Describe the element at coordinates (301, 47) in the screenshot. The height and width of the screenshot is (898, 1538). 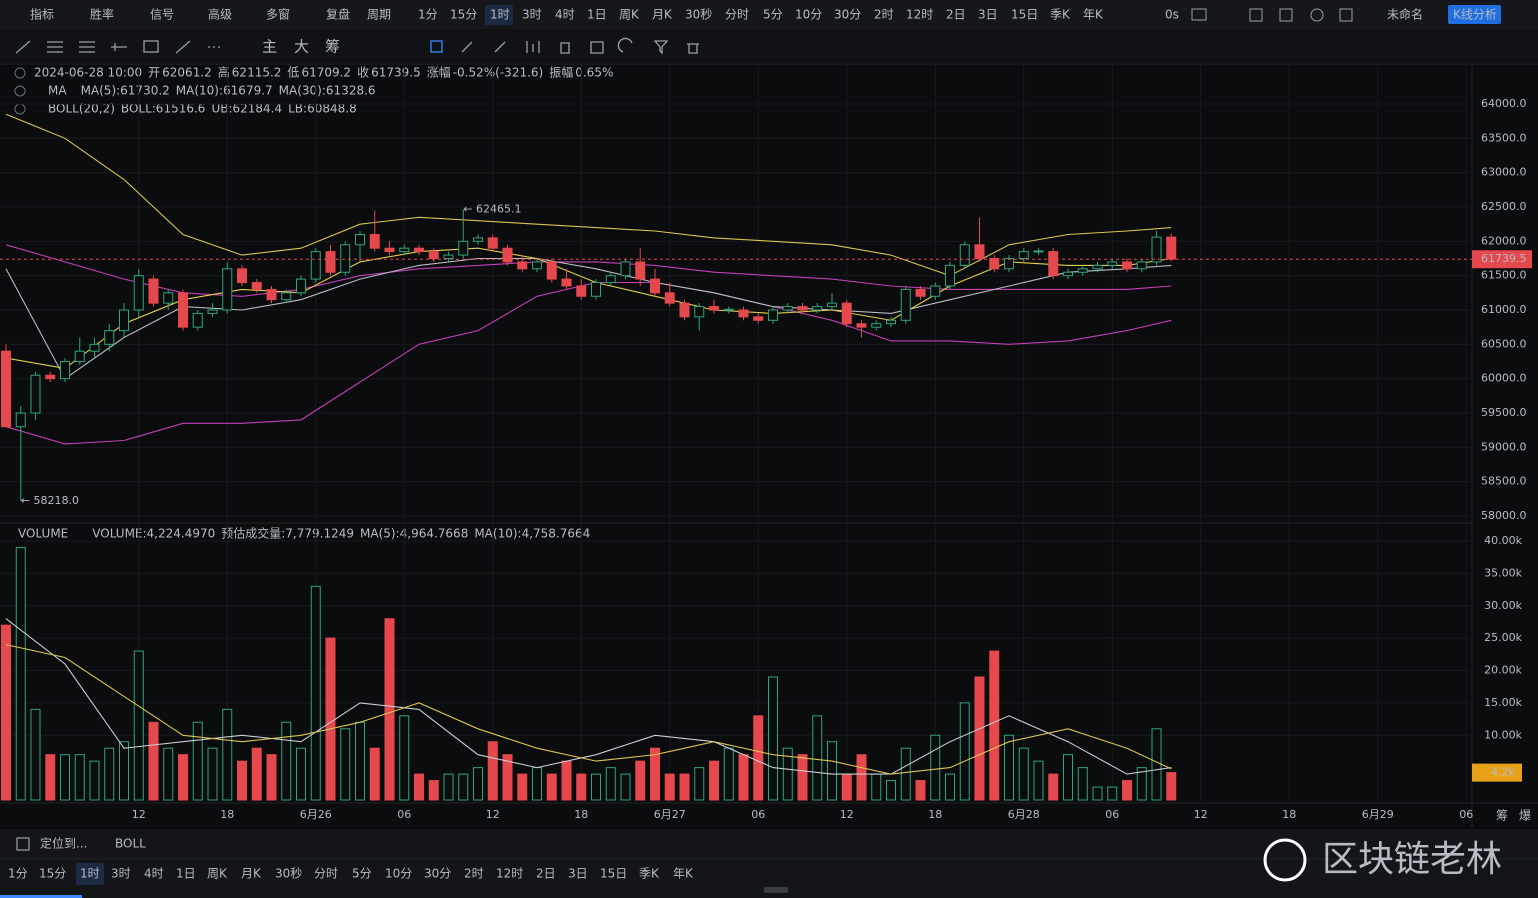
I see `draw-mode: 大` at that location.